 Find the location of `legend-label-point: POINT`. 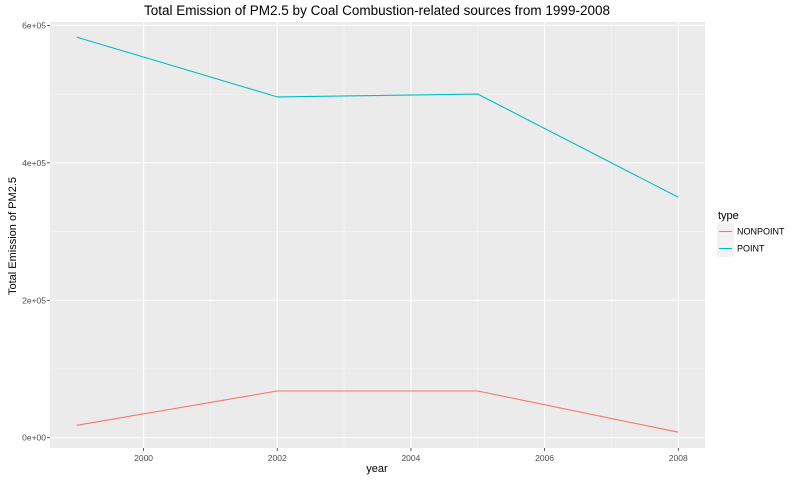

legend-label-point: POINT is located at coordinates (751, 249).